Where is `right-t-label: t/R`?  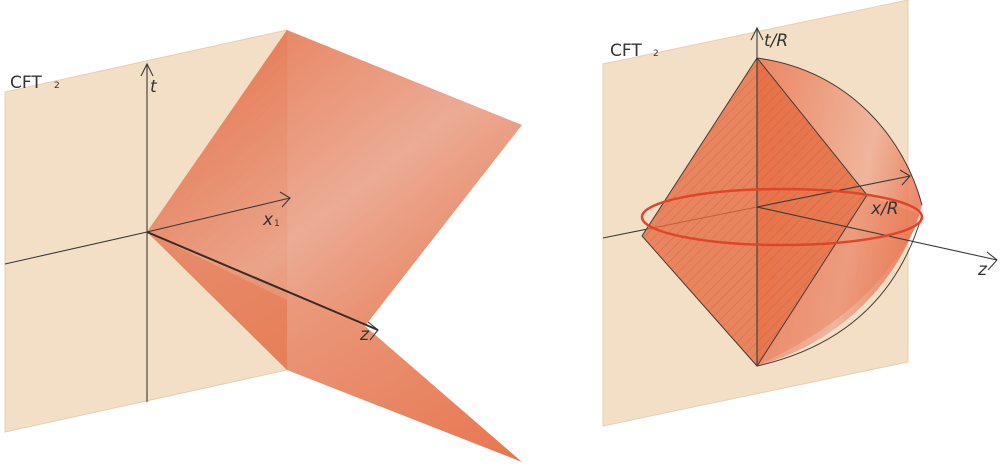
right-t-label: t/R is located at coordinates (776, 41).